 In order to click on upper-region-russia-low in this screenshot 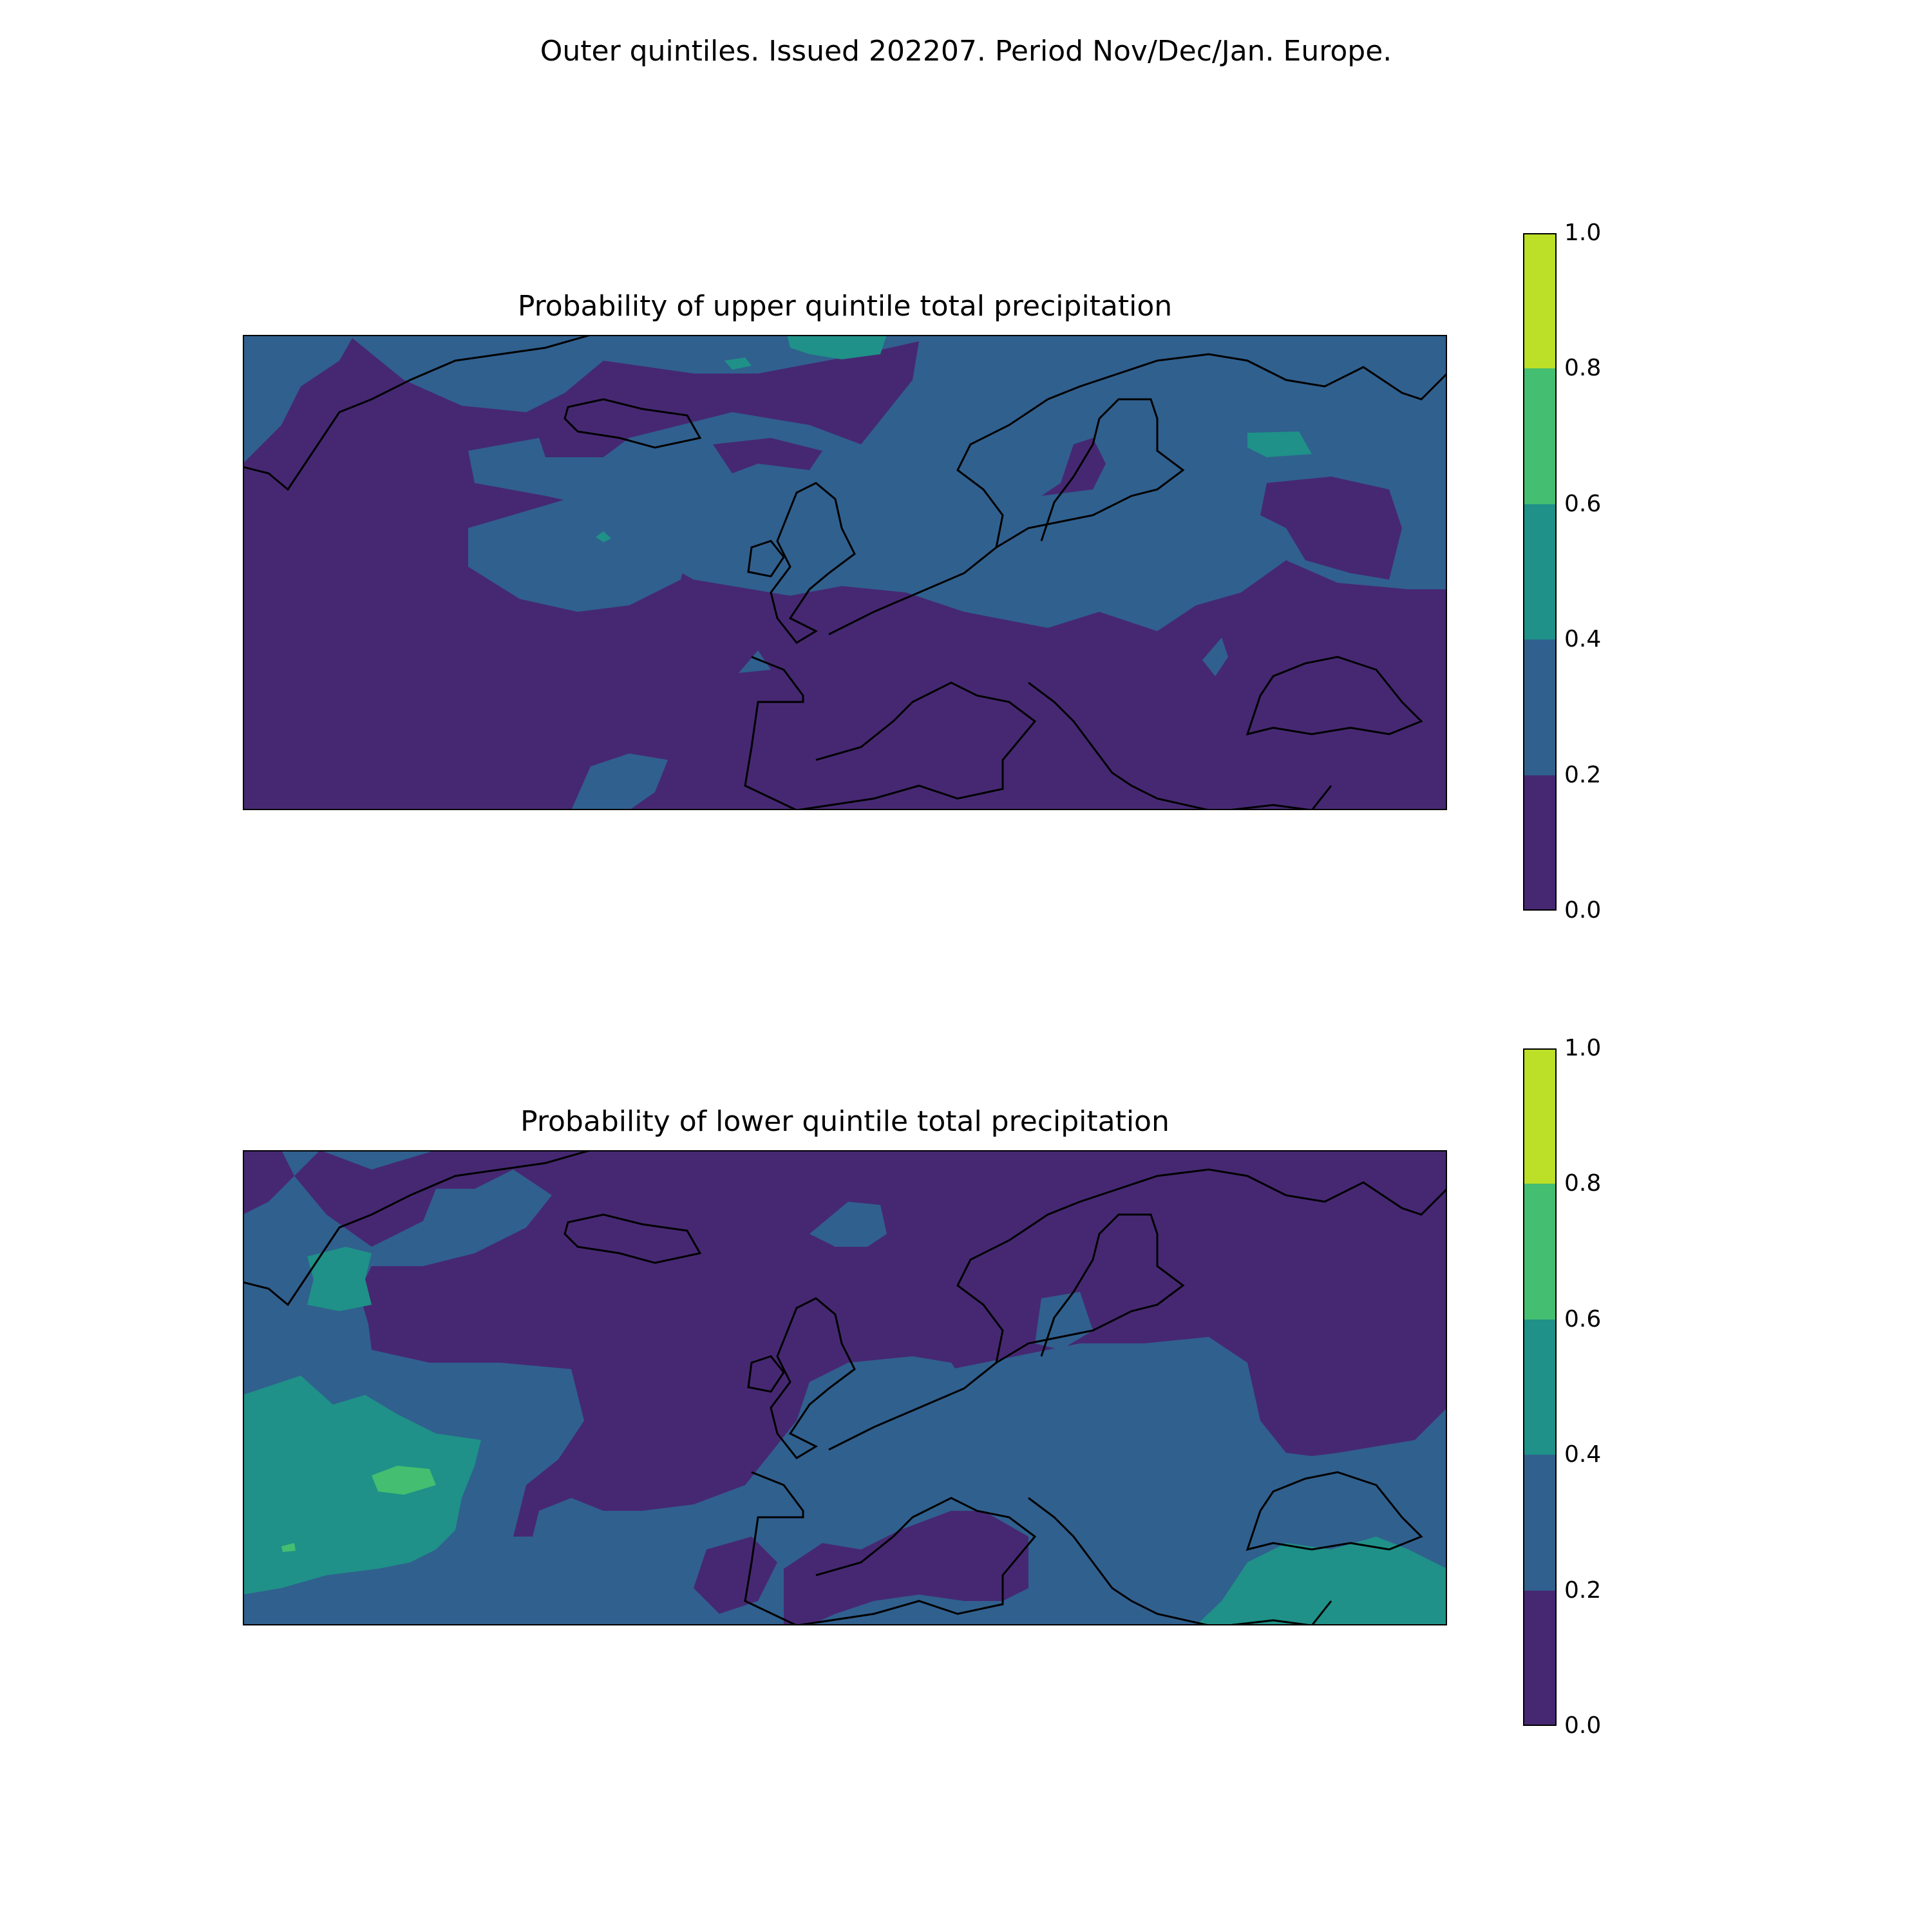, I will do `click(1331, 528)`.